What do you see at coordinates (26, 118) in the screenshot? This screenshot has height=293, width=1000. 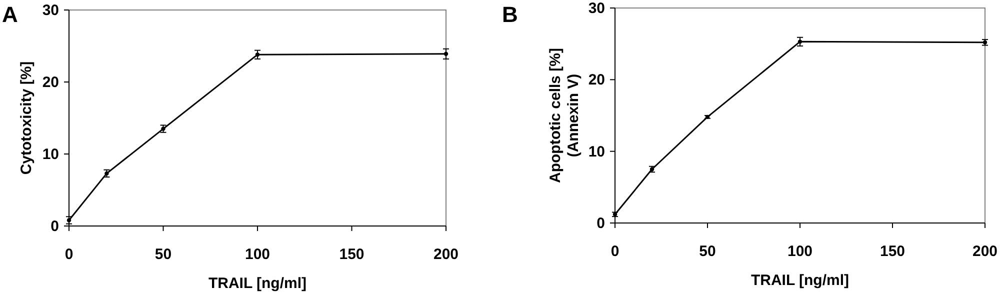 I see `y-axis-title: Cytotoxicity [%]` at bounding box center [26, 118].